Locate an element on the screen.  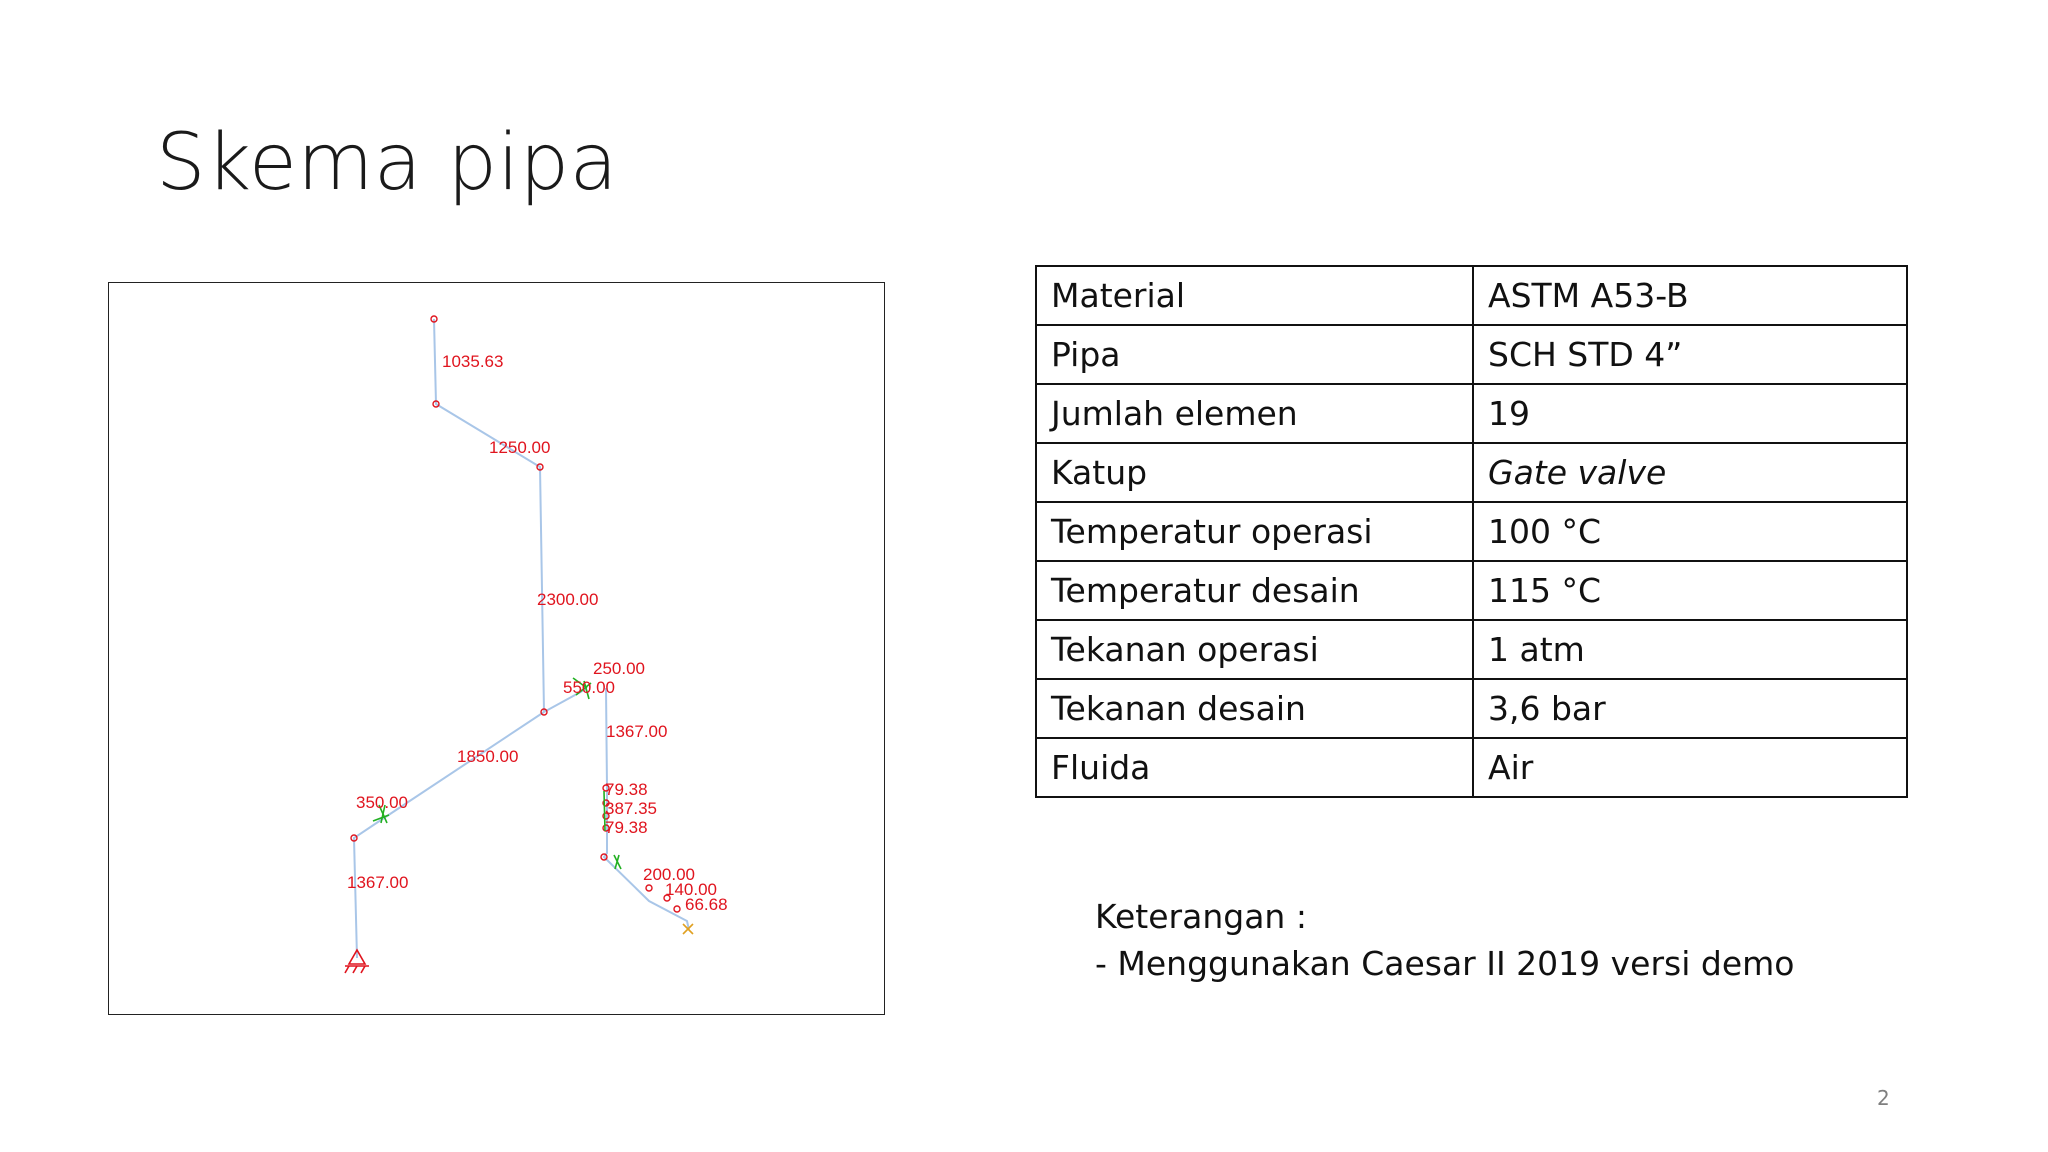
dim-label: 250.00 is located at coordinates (619, 668).